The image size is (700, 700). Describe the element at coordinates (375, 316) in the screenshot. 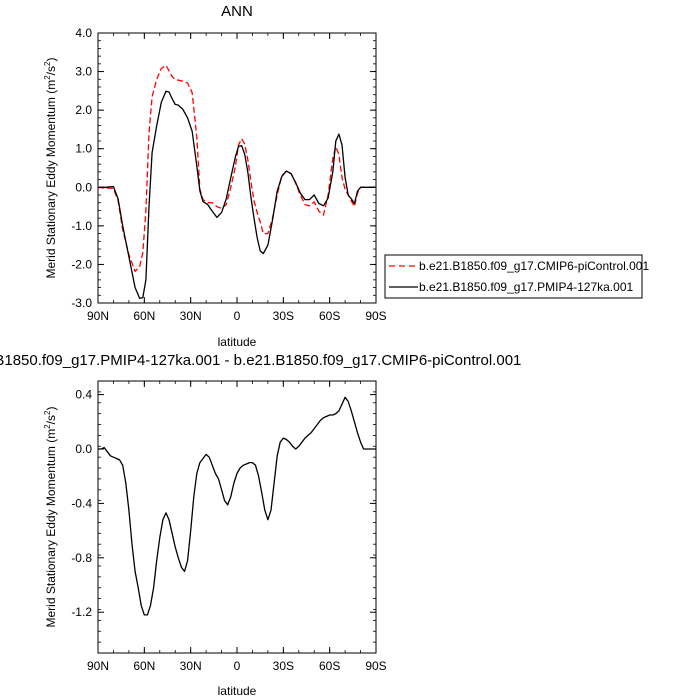

I see `top-x-tick-label: 90S` at that location.